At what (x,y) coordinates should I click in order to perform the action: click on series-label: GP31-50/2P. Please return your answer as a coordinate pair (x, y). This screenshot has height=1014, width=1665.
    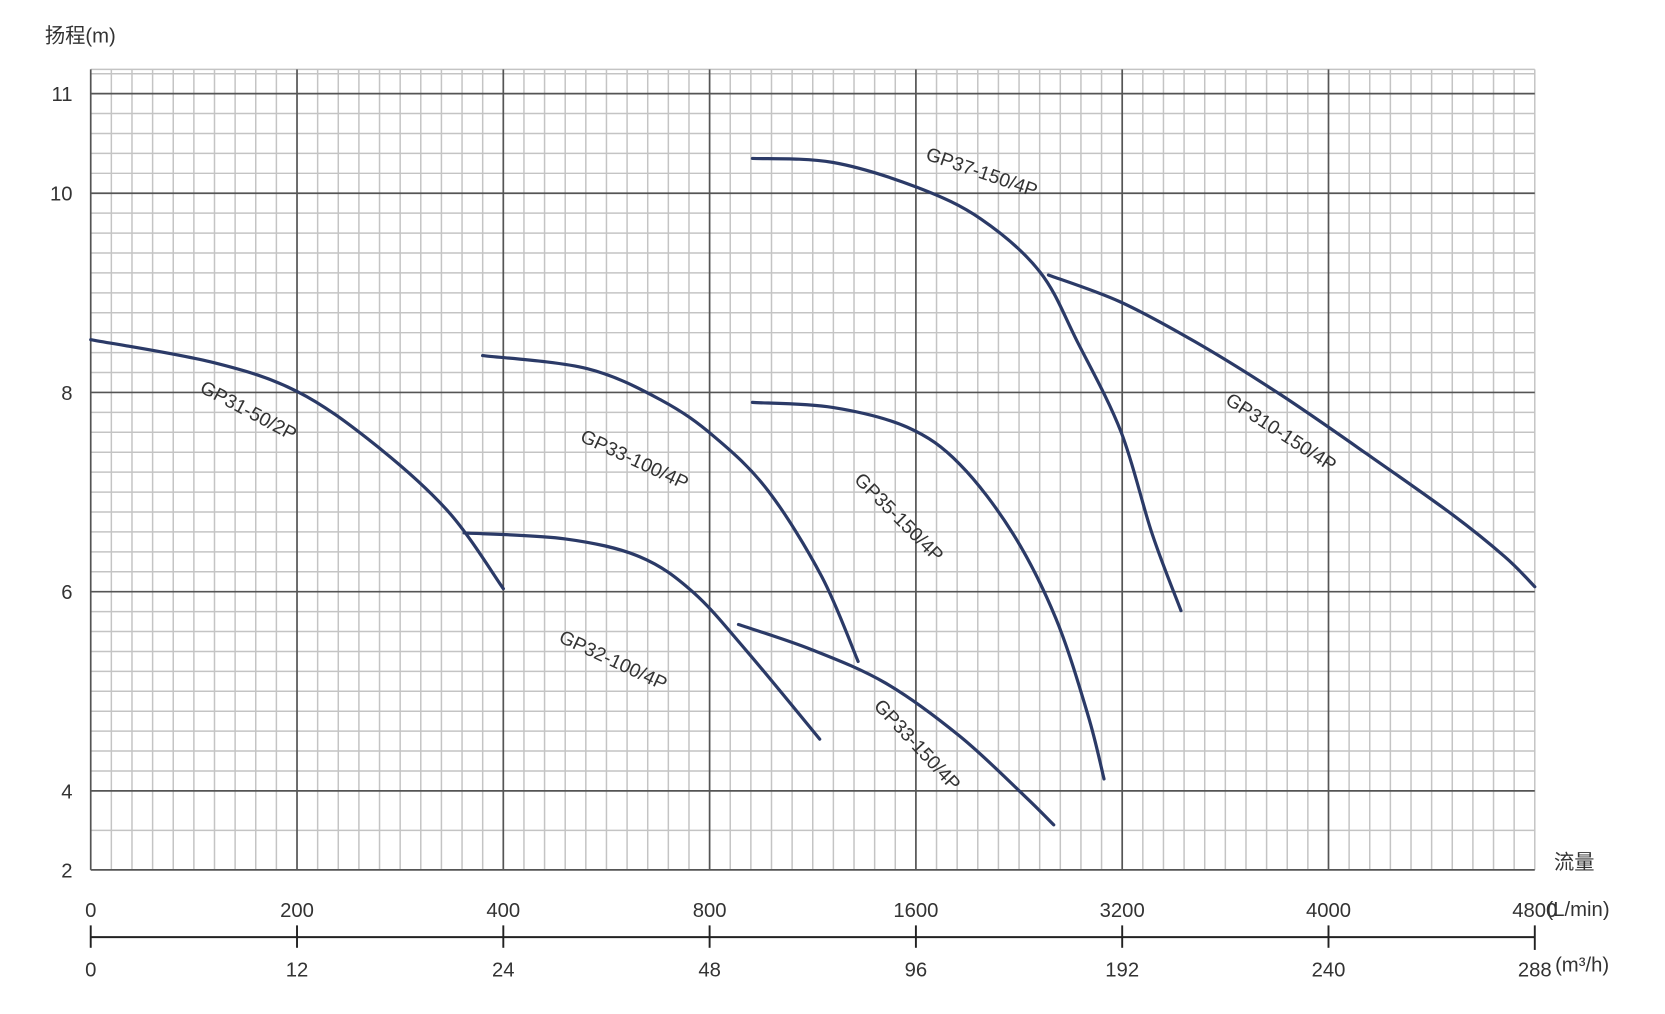
    Looking at the image, I should click on (247, 411).